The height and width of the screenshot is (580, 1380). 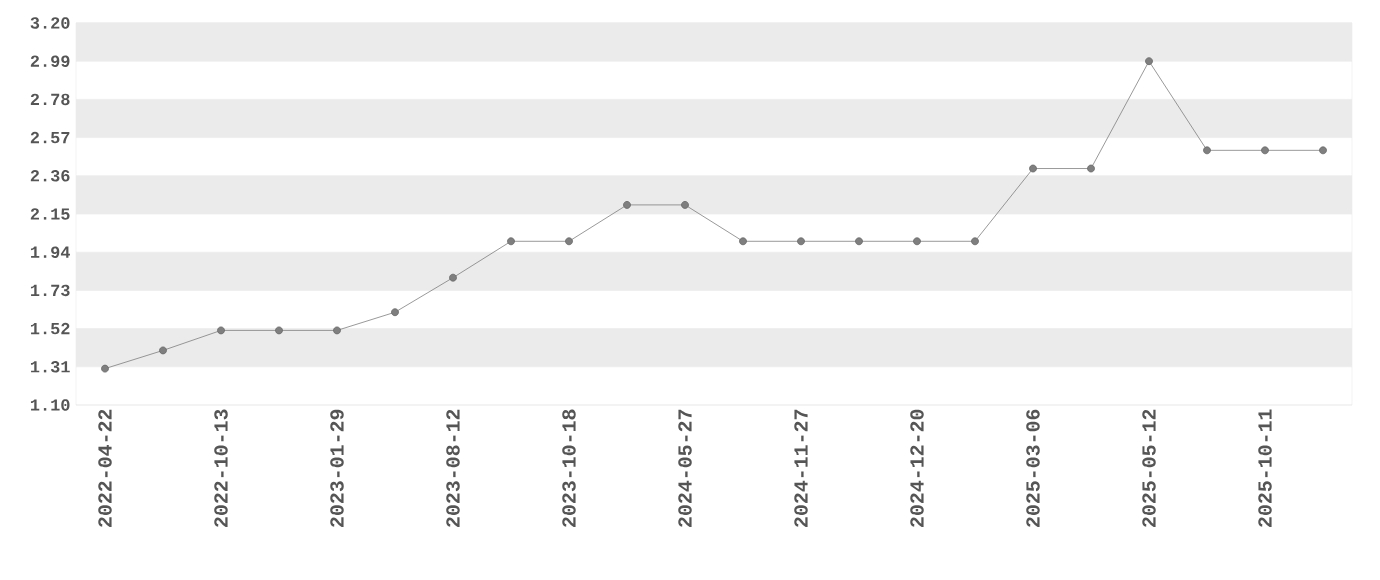 What do you see at coordinates (50, 176) in the screenshot?
I see `y-tick-label: 2.36` at bounding box center [50, 176].